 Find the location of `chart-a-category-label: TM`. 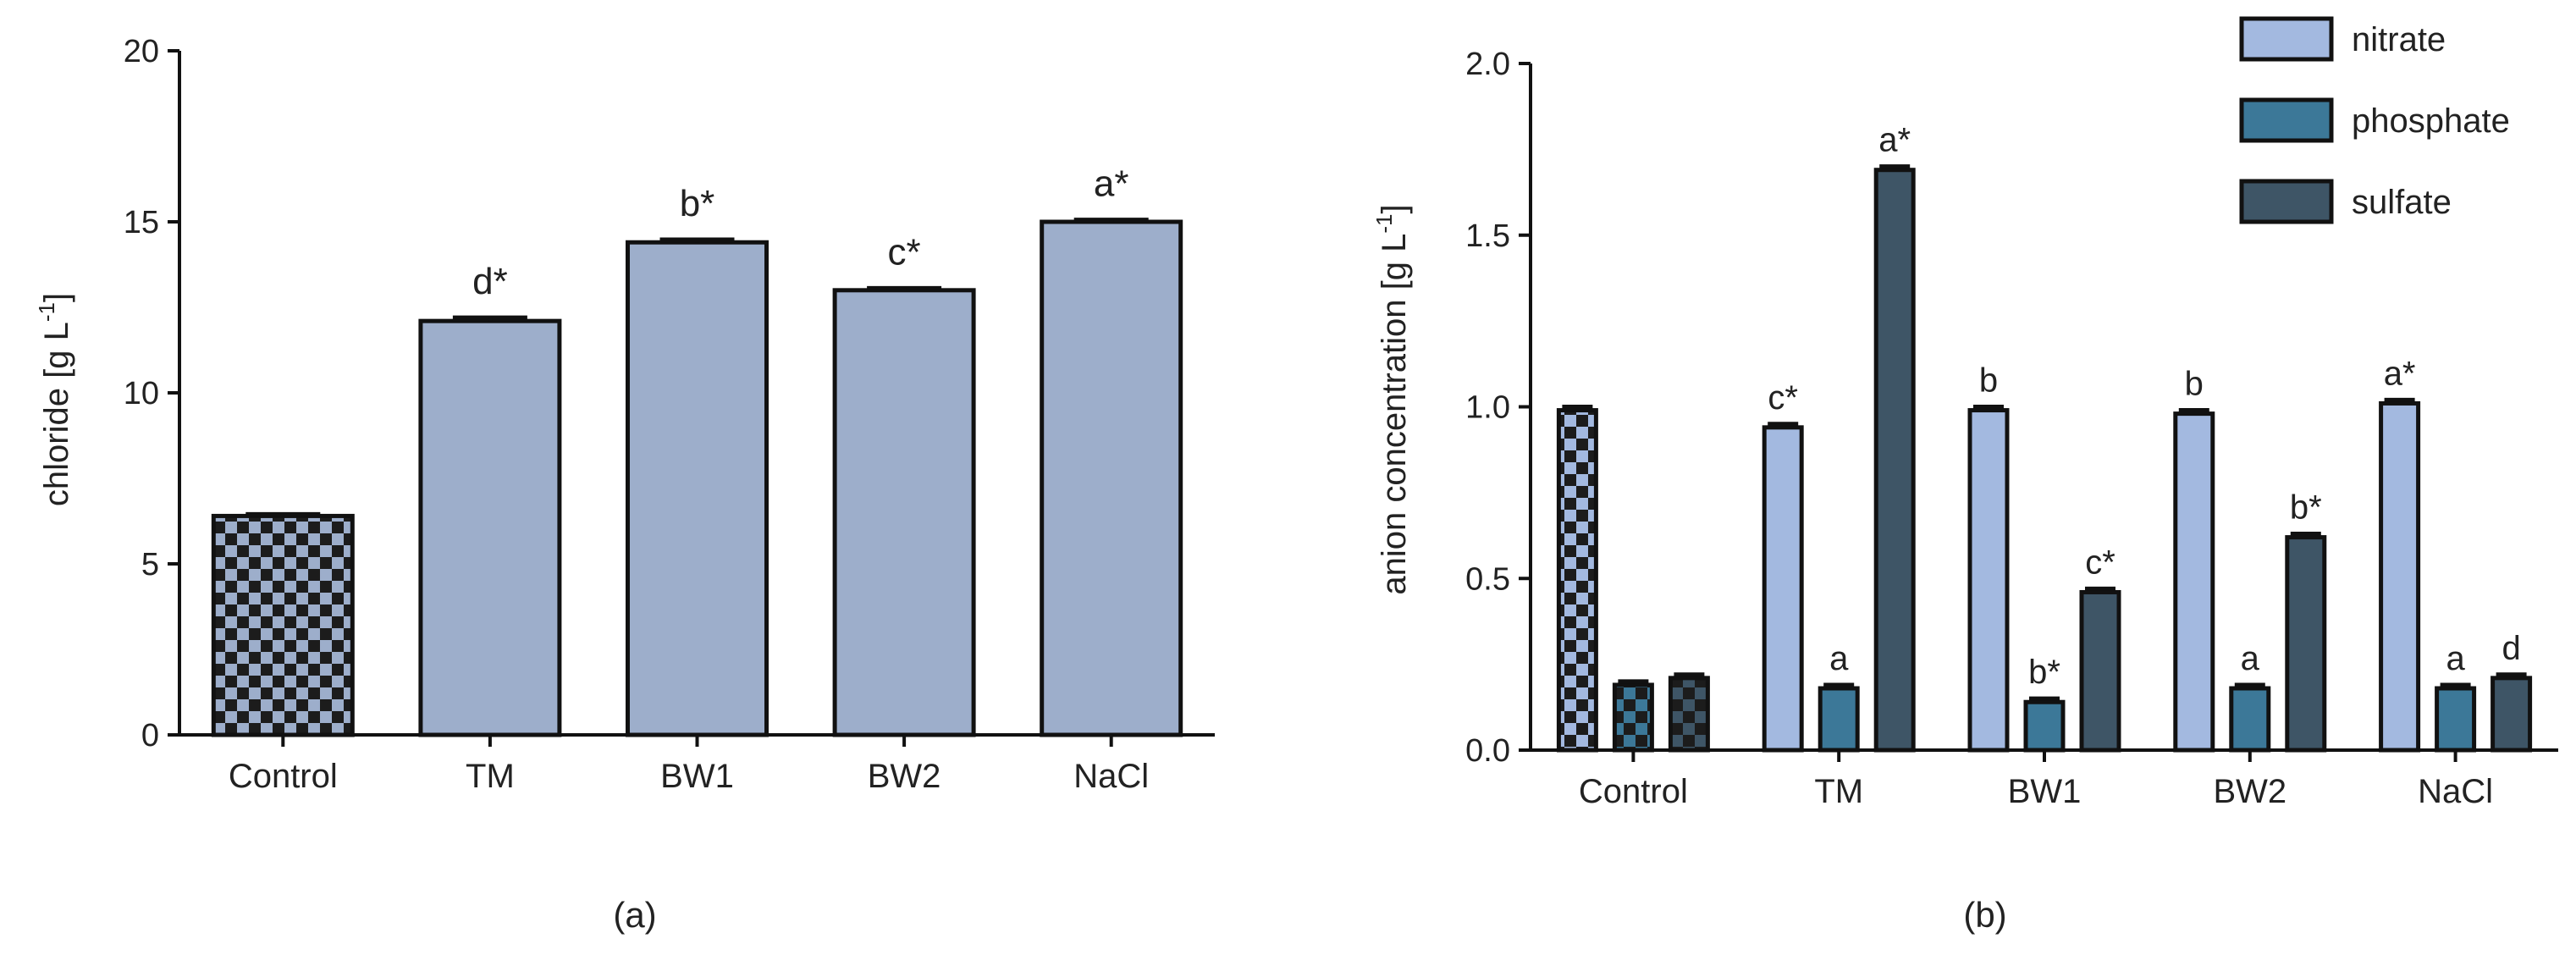

chart-a-category-label: TM is located at coordinates (491, 776).